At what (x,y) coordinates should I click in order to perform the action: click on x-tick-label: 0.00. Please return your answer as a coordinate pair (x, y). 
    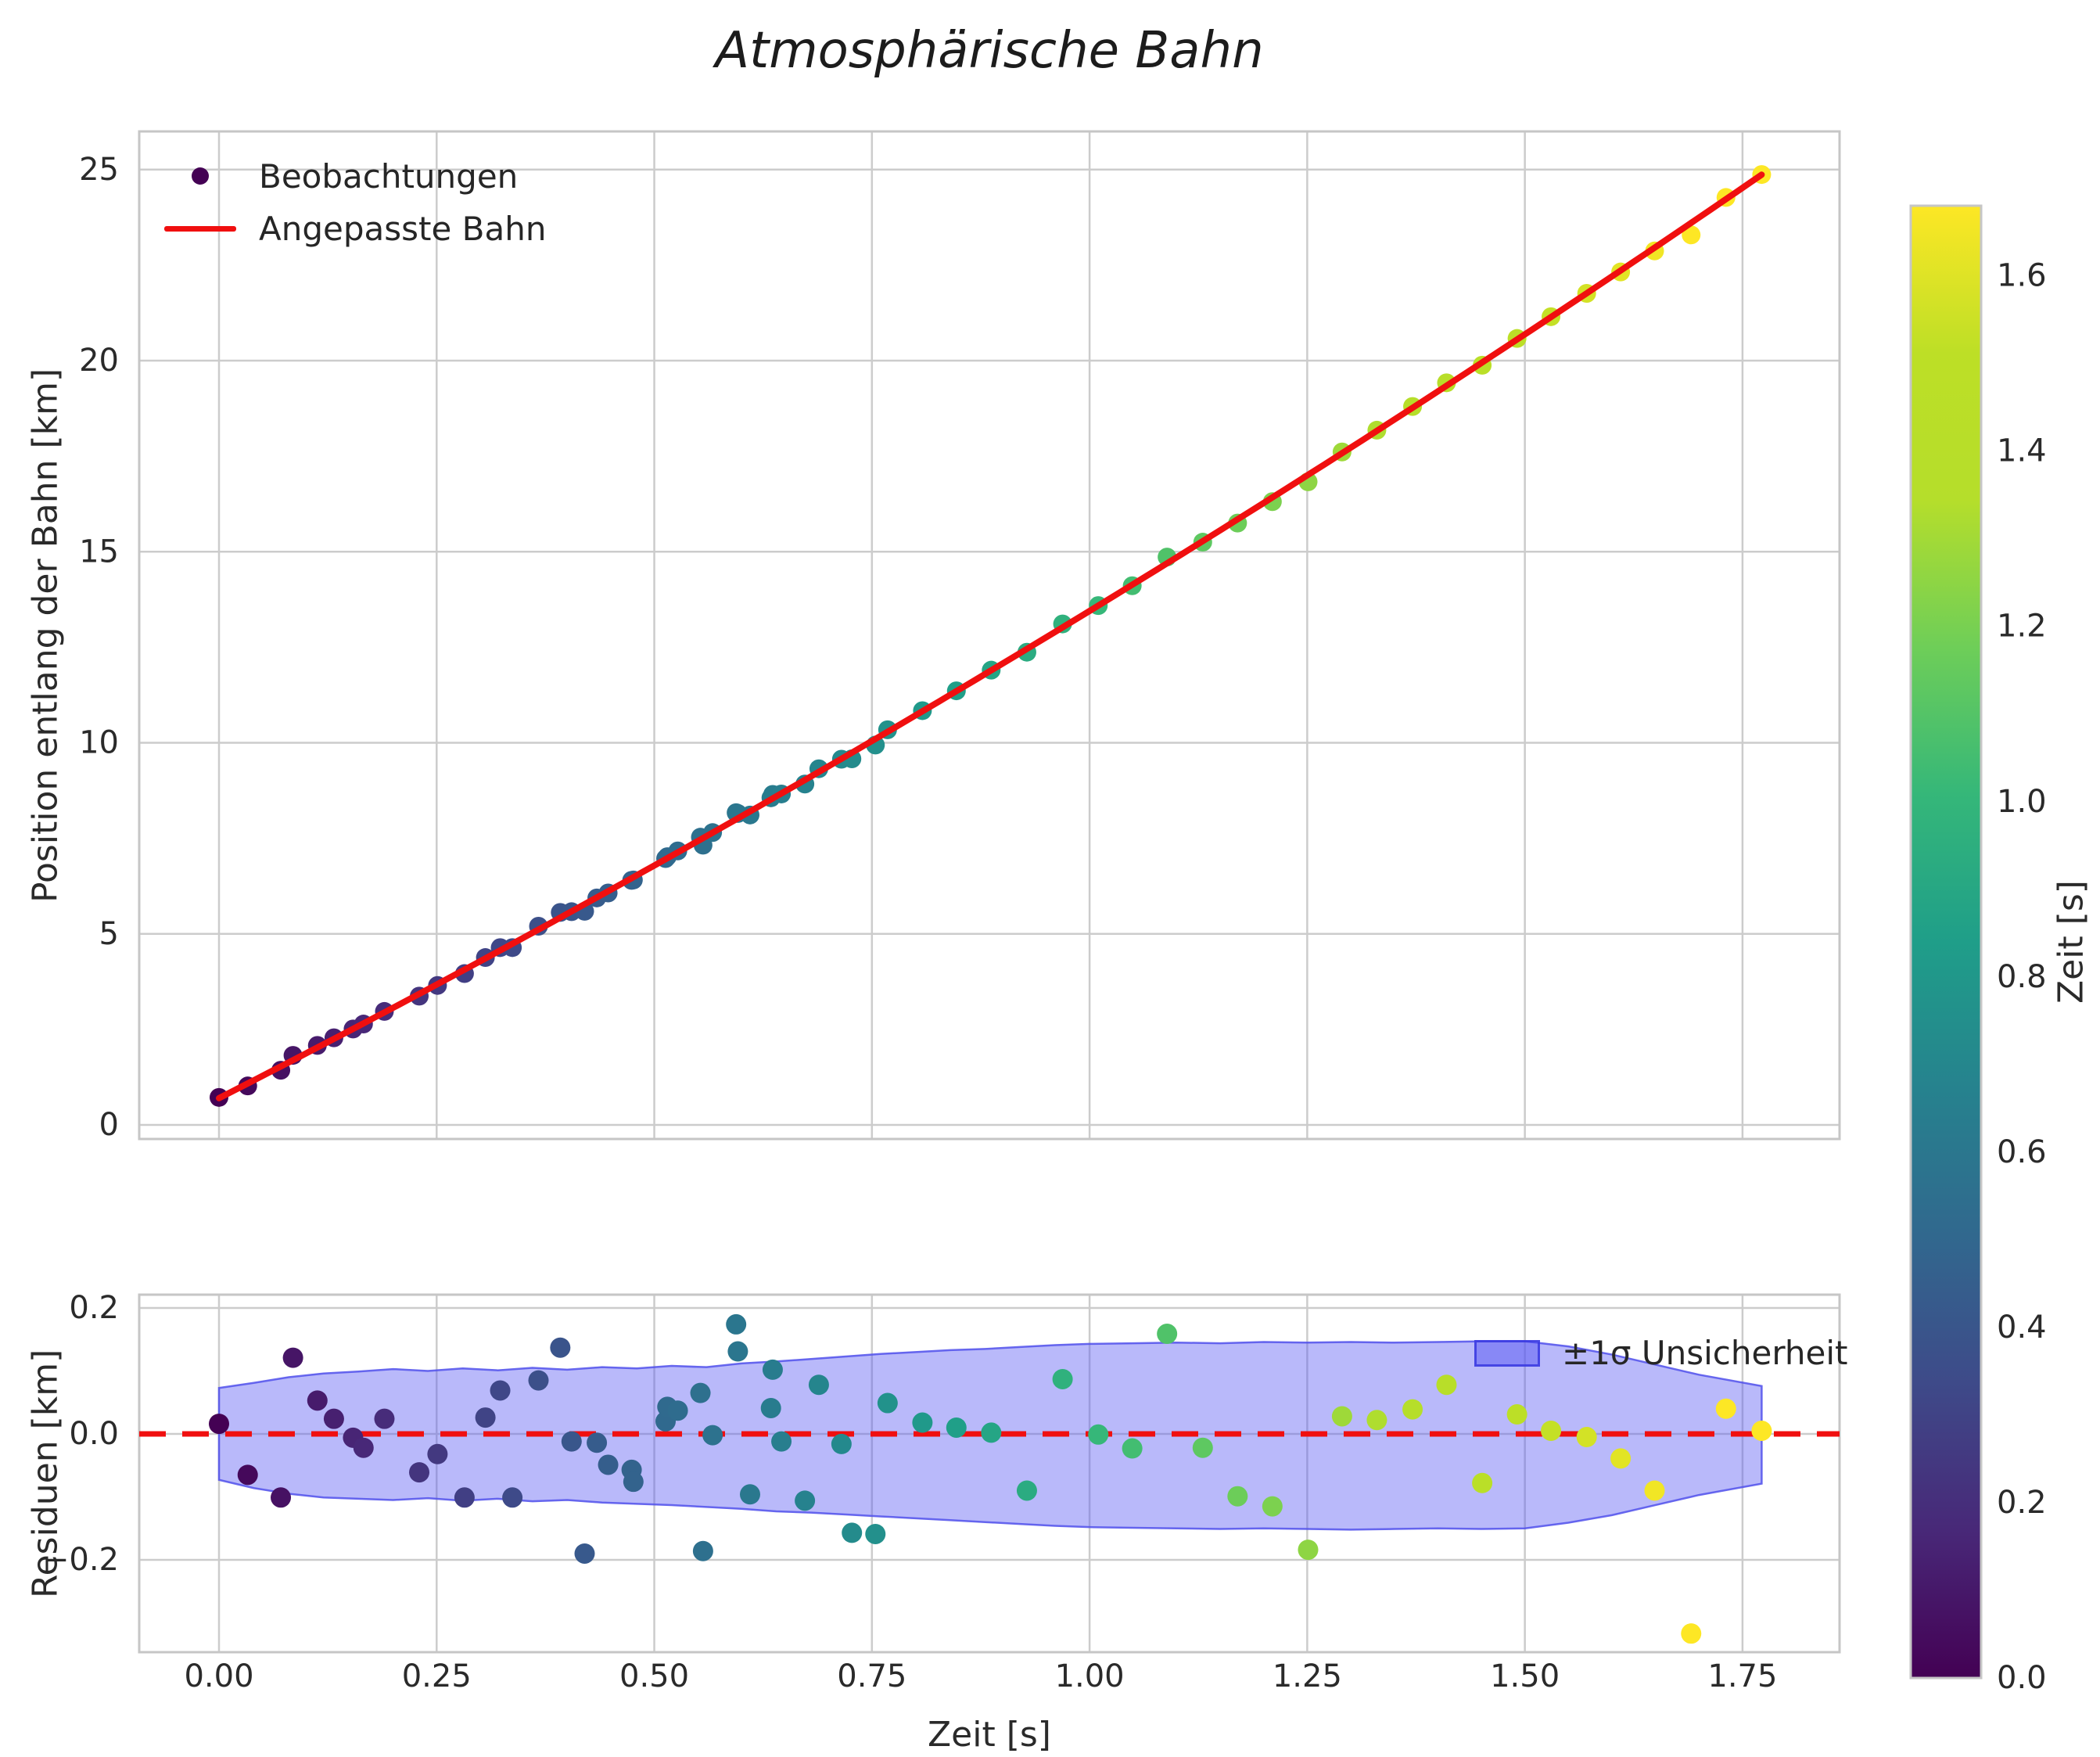
    Looking at the image, I should click on (218, 1676).